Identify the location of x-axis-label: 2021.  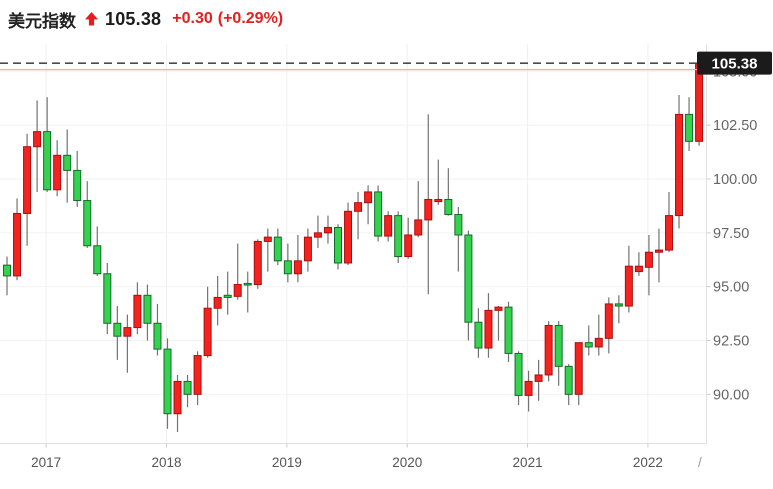
(528, 462).